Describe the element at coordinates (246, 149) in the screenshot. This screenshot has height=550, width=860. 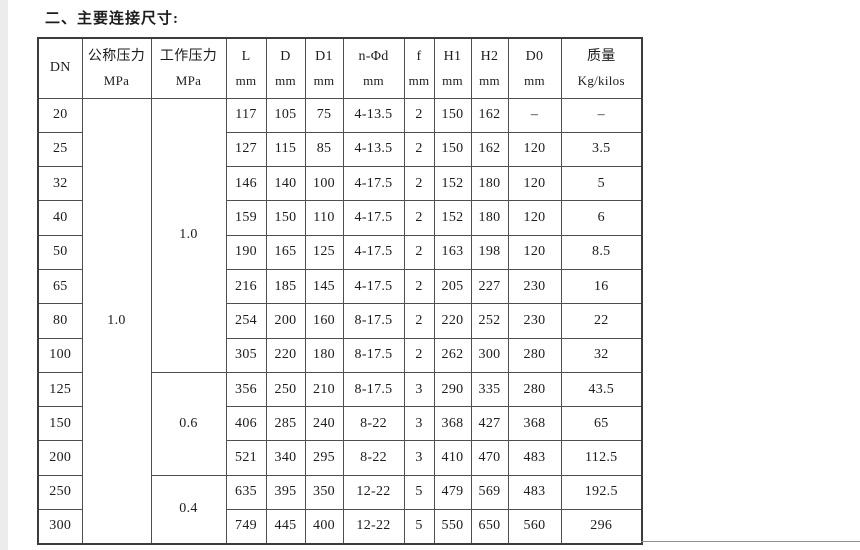
I see `cell-l-dn25: 127` at that location.